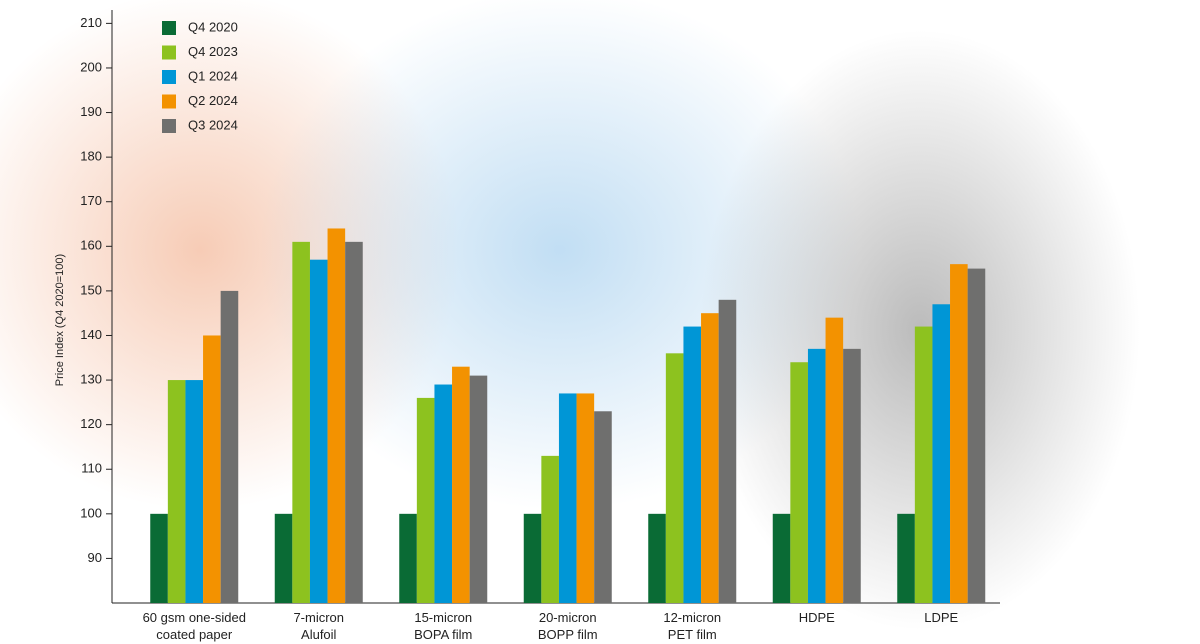 This screenshot has height=644, width=1200. Describe the element at coordinates (213, 124) in the screenshot. I see `legend-label: Q3 2024` at that location.